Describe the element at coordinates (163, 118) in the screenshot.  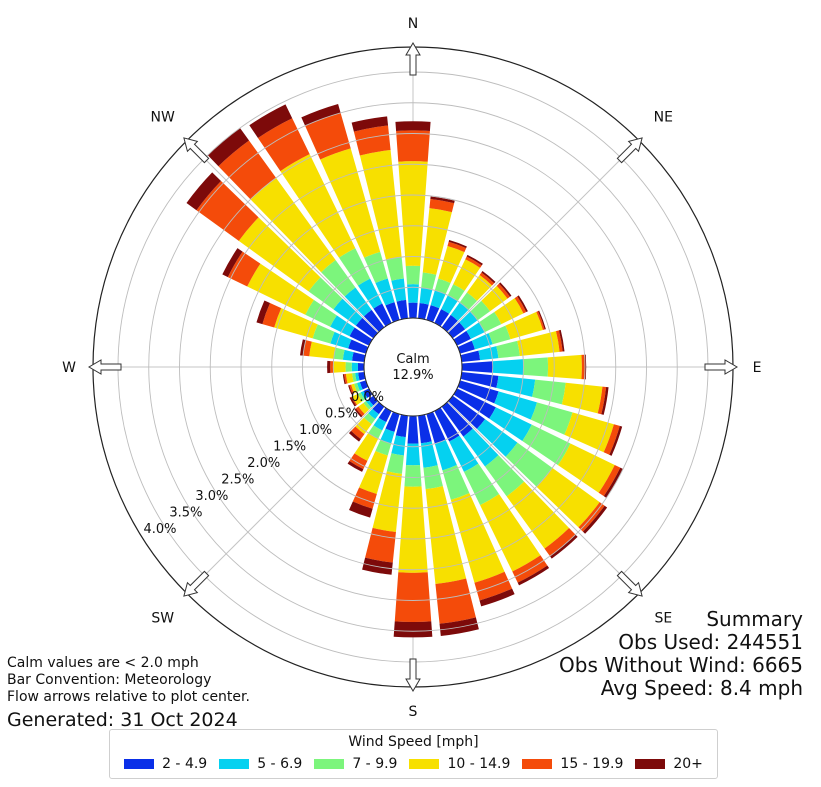
I see `direction-label: NW` at that location.